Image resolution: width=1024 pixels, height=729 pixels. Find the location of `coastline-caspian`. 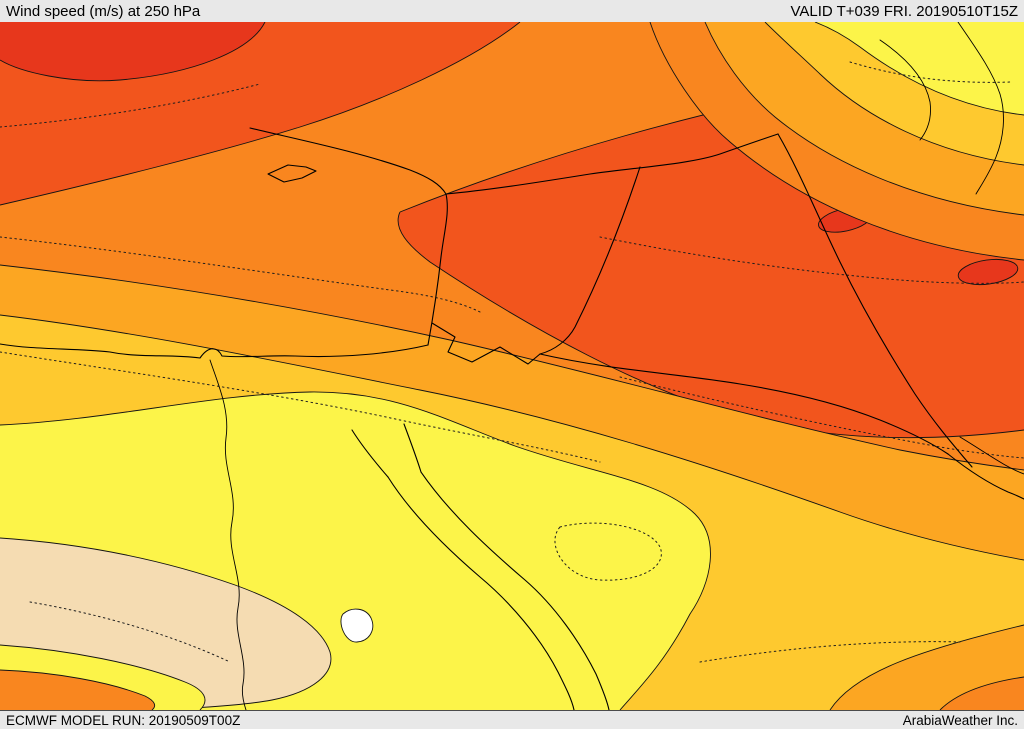

coastline-caspian is located at coordinates (980, 108).